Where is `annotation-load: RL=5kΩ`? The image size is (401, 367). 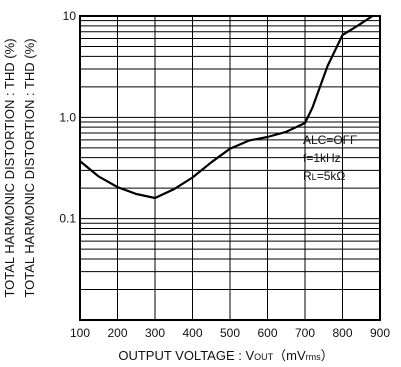 annotation-load: RL=5kΩ is located at coordinates (324, 176).